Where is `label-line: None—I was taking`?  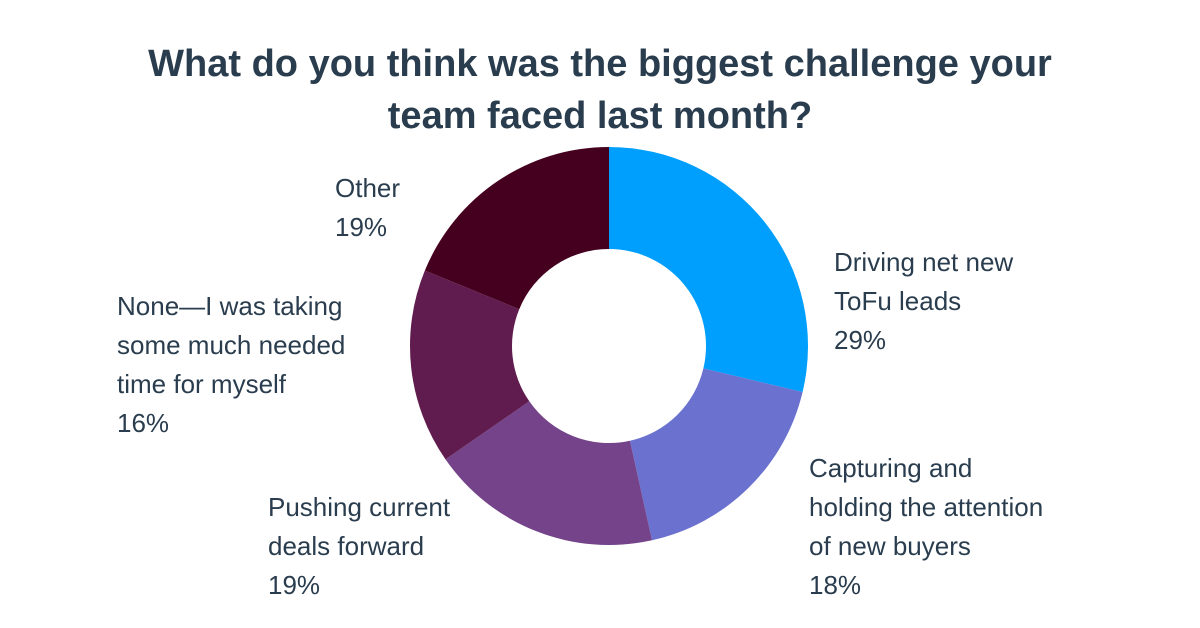 label-line: None—I was taking is located at coordinates (230, 306).